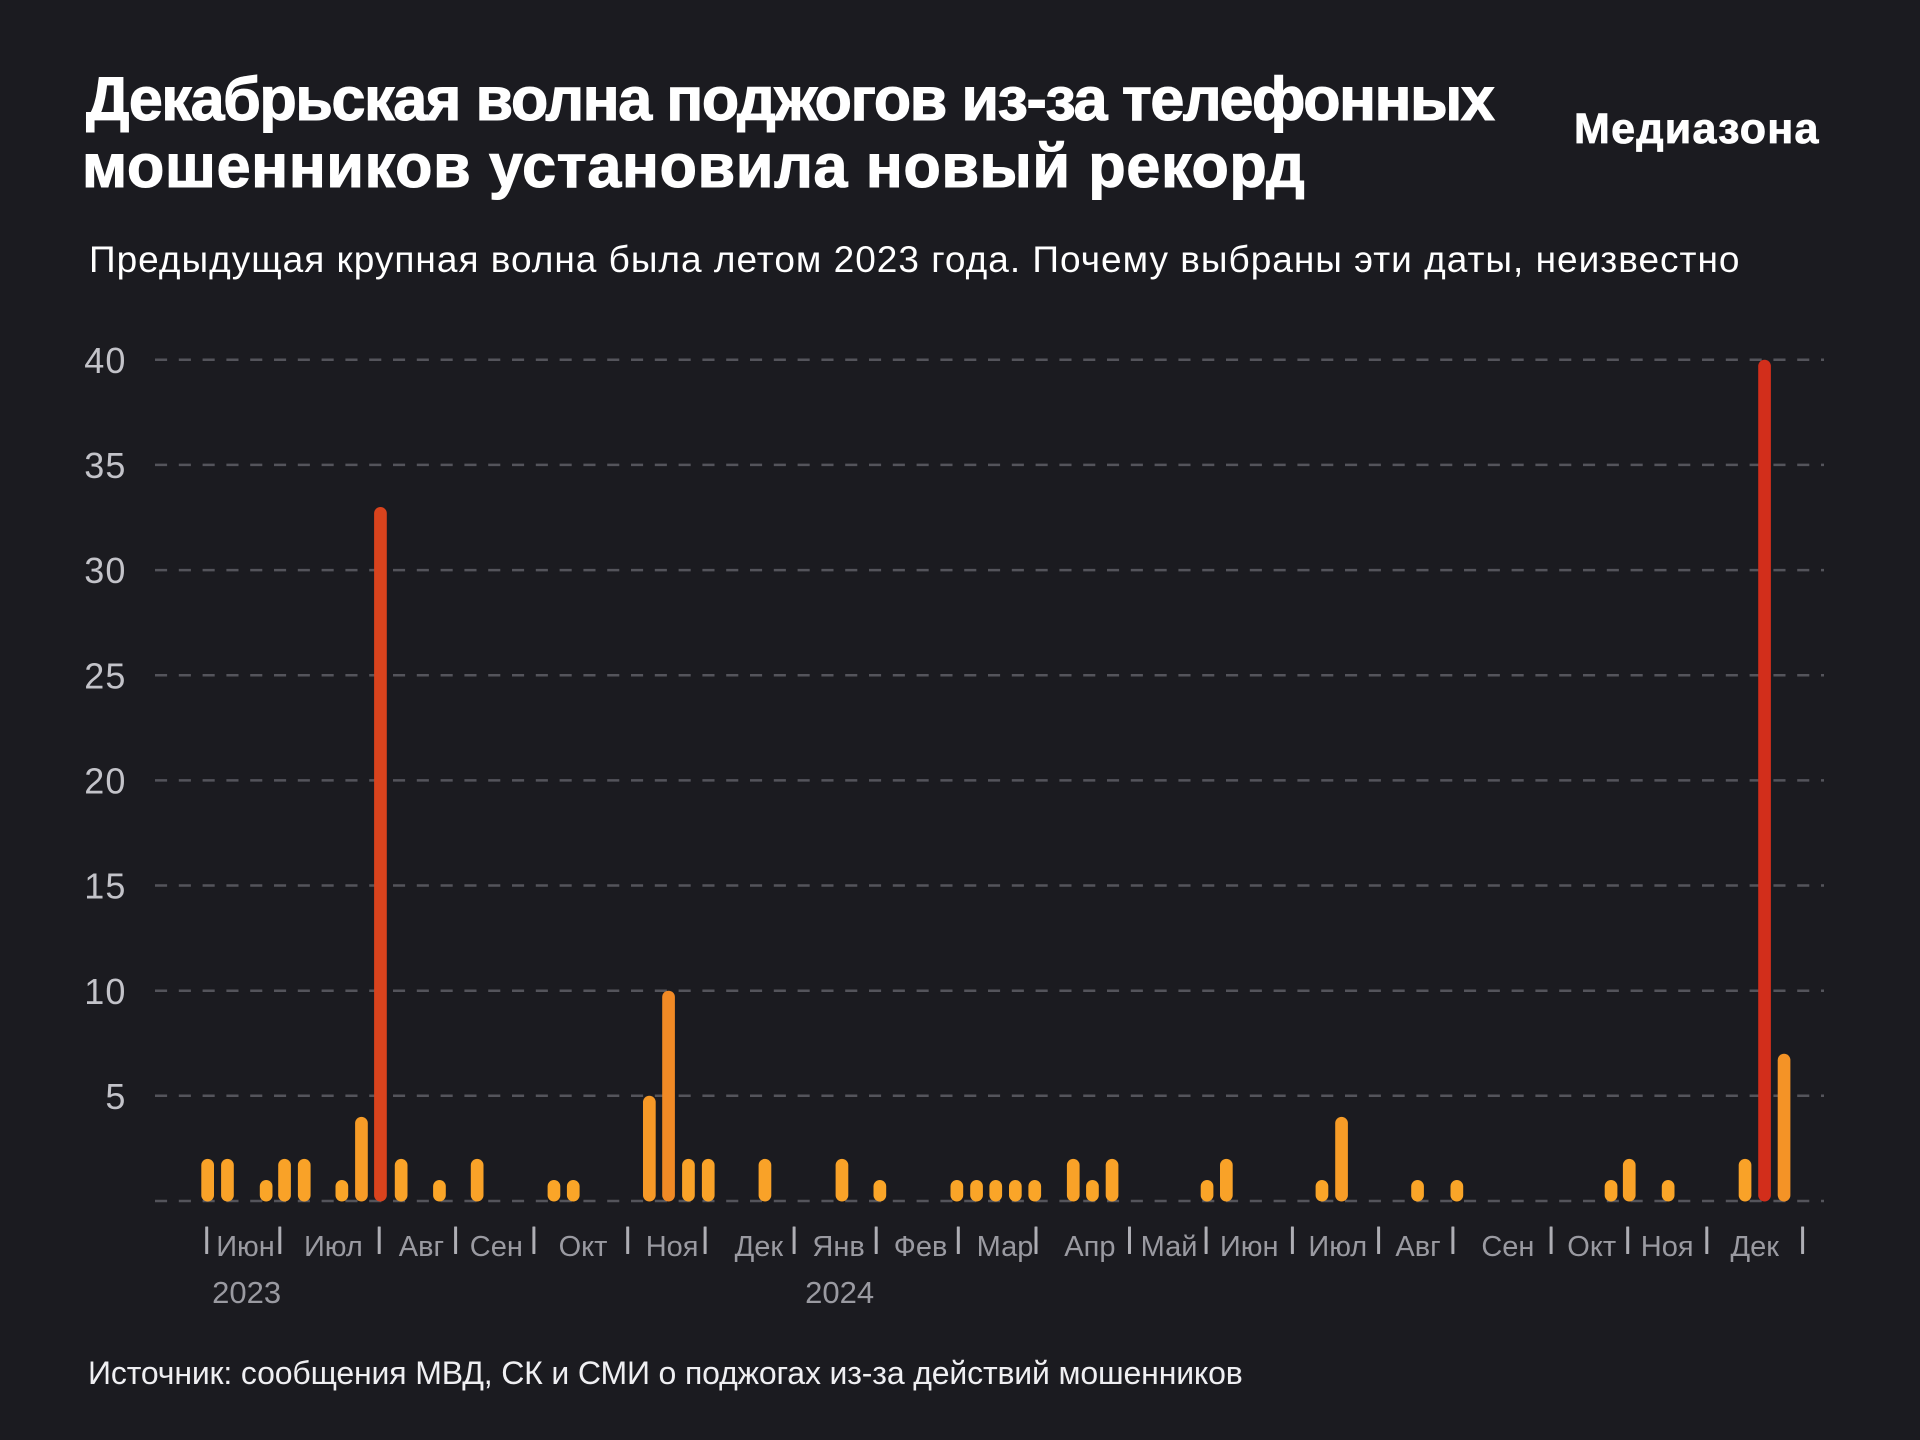  Describe the element at coordinates (838, 1247) in the screenshot. I see `svg-text: Янв` at that location.